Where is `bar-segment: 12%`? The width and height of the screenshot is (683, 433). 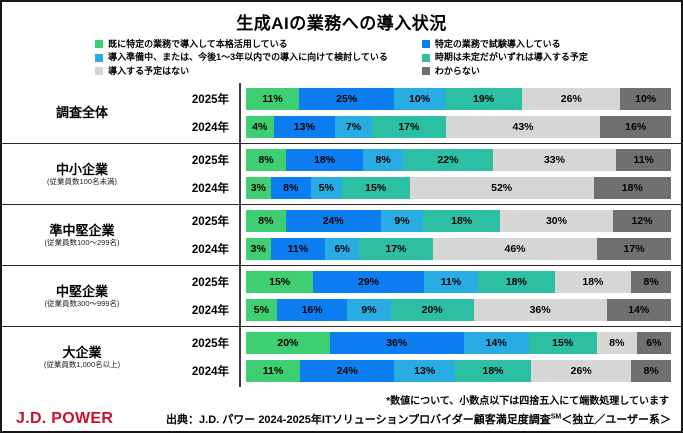 bar-segment: 12% is located at coordinates (642, 221).